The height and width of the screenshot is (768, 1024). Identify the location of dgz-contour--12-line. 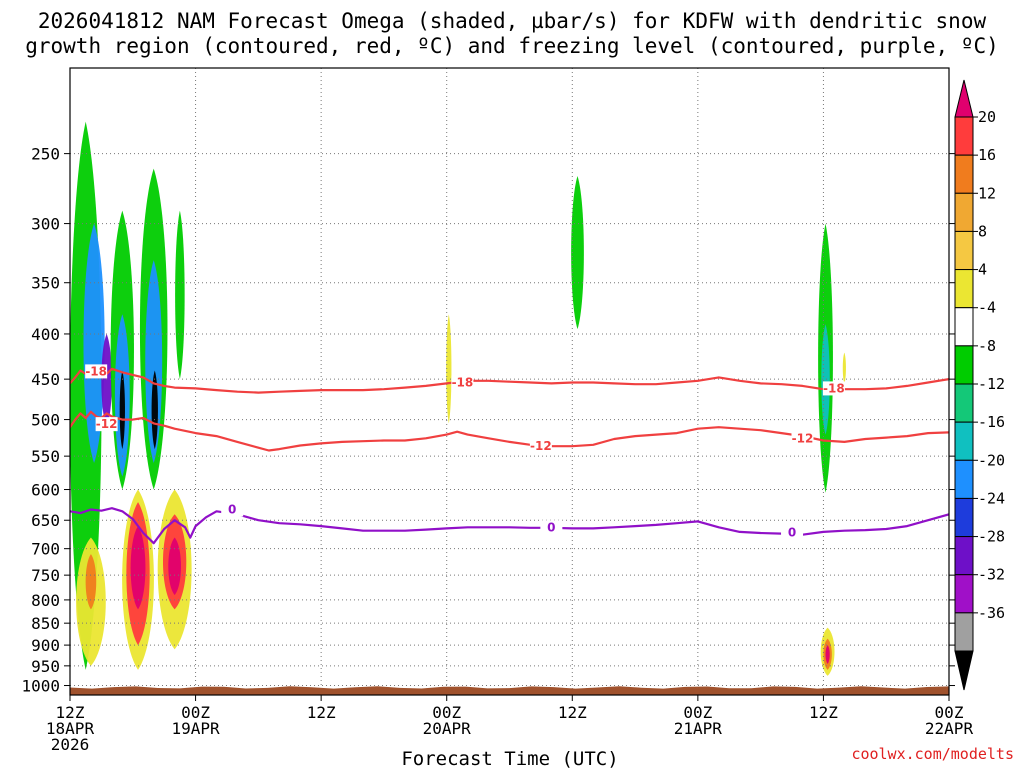
(509, 431).